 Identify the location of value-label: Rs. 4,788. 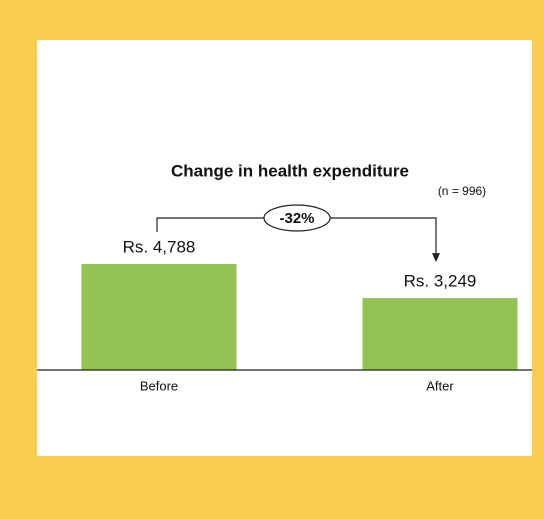
(159, 246).